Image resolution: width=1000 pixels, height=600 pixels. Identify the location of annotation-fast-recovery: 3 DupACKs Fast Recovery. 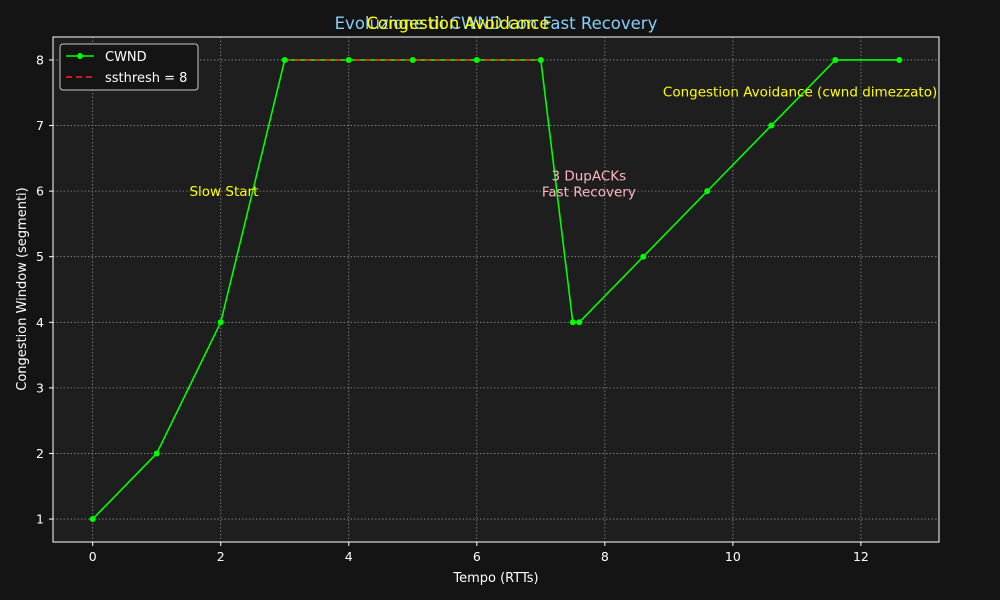
(589, 184).